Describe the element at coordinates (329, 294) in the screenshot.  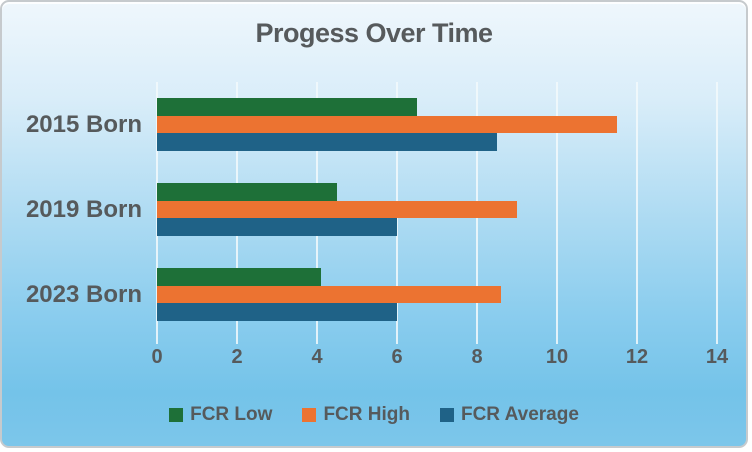
I see `bar-2023-born-fcr-high` at that location.